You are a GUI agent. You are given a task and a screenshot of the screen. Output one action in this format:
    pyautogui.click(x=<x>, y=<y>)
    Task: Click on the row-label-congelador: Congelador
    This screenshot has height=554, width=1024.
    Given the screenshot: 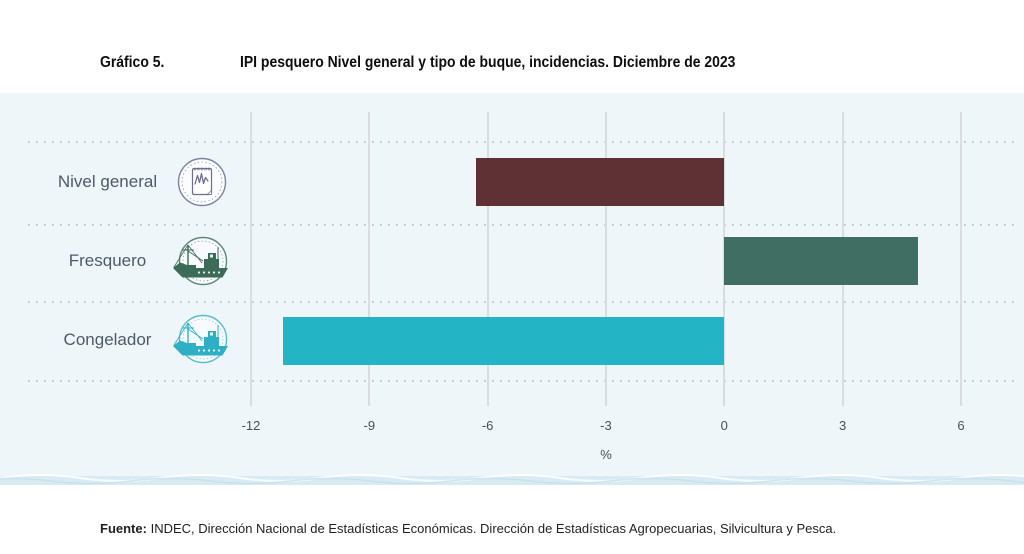 What is the action you would take?
    pyautogui.click(x=107, y=339)
    